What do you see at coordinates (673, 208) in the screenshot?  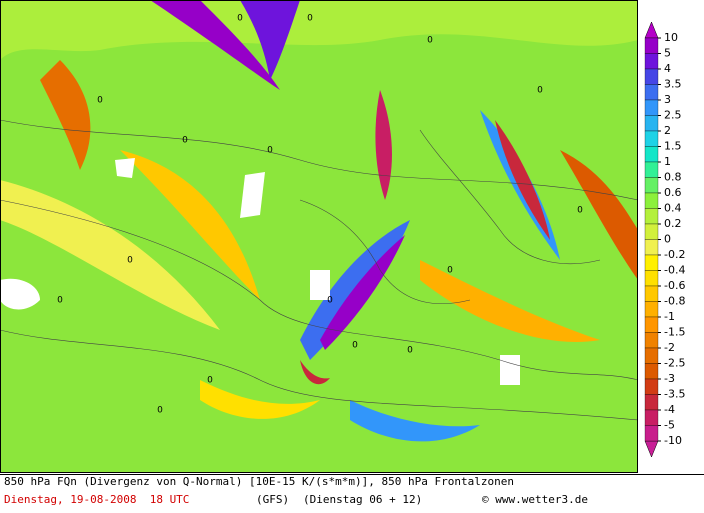 I see `colorbar-label: 0.4` at bounding box center [673, 208].